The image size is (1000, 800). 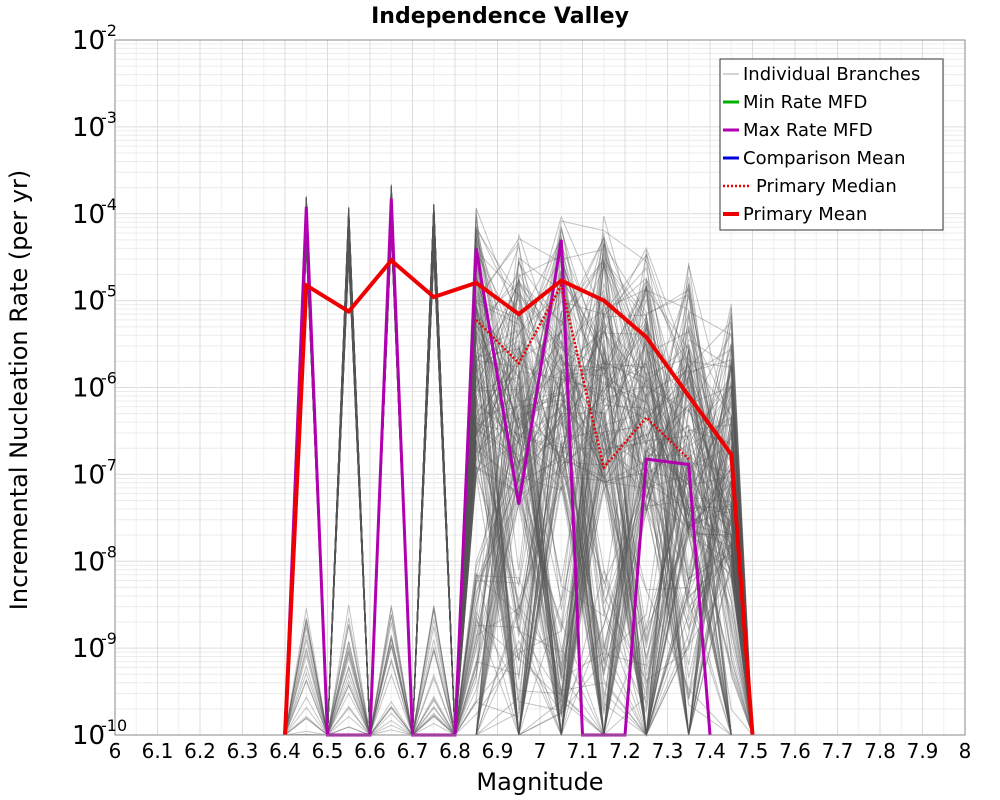 I want to click on legend-label-primary-median: Primary Median, so click(x=826, y=186).